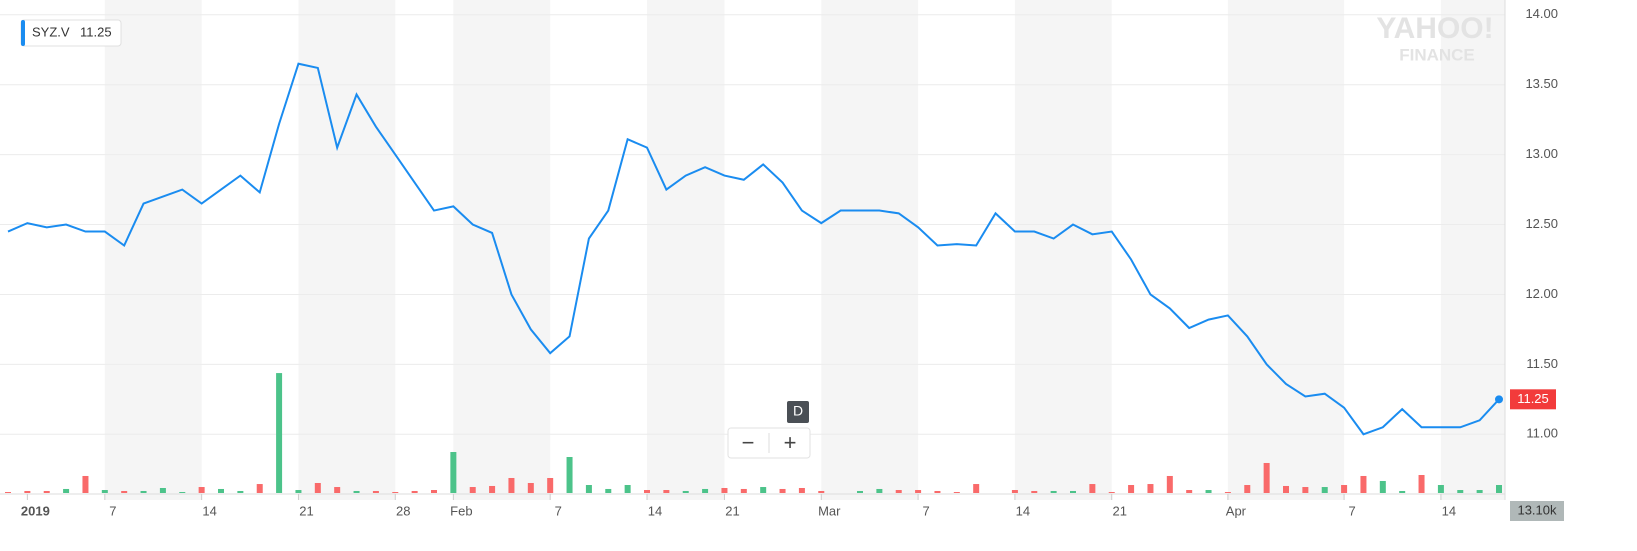  Describe the element at coordinates (461, 510) in the screenshot. I see `x-tick-label: Feb` at that location.